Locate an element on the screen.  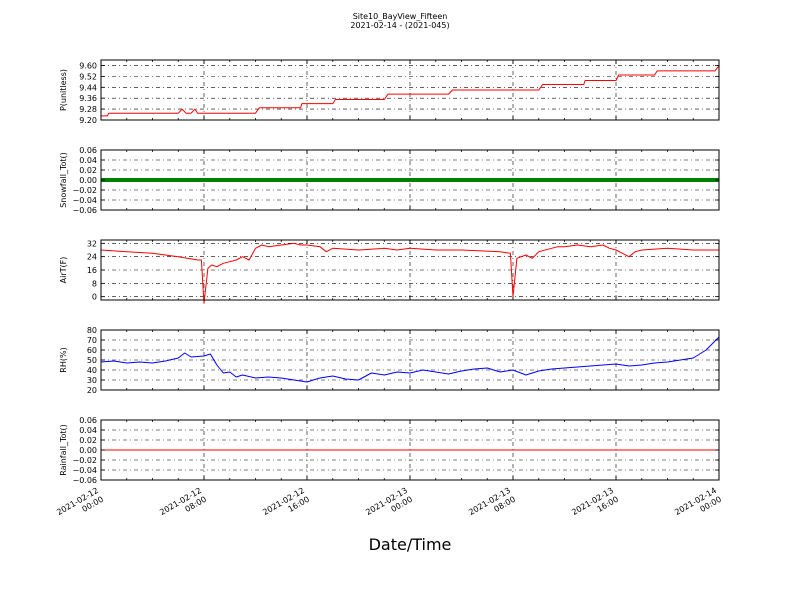
y-tick-label: 32 is located at coordinates (92, 243).